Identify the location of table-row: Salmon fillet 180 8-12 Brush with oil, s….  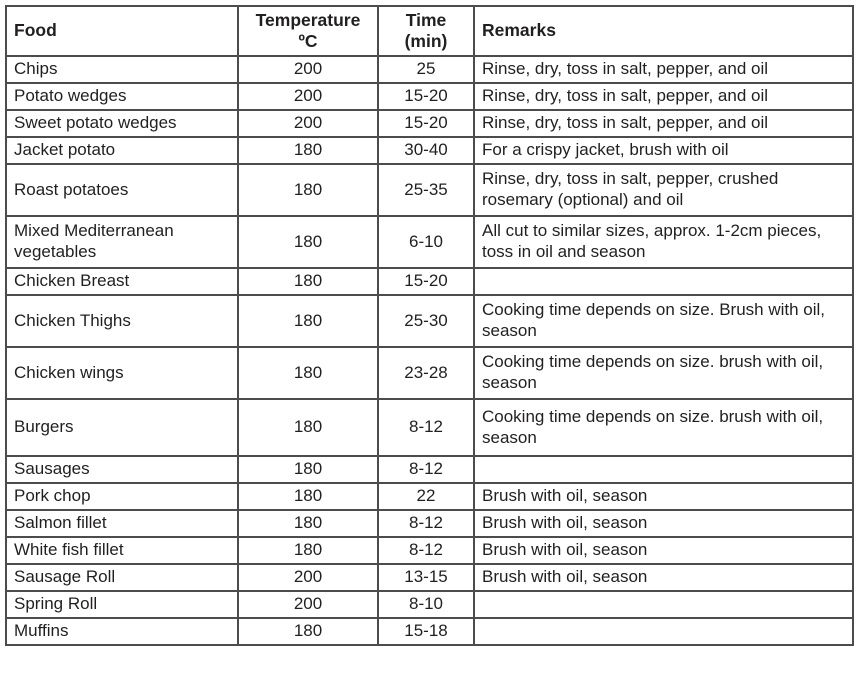
(429, 523).